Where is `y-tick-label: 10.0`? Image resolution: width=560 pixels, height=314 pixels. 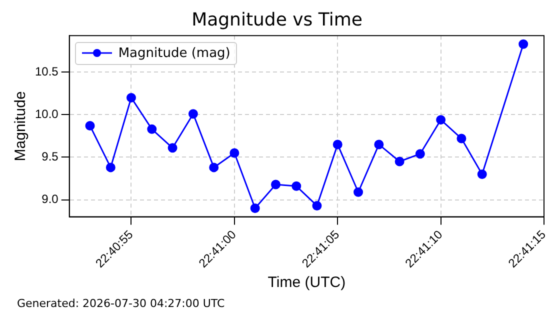
y-tick-label: 10.0 is located at coordinates (46, 114).